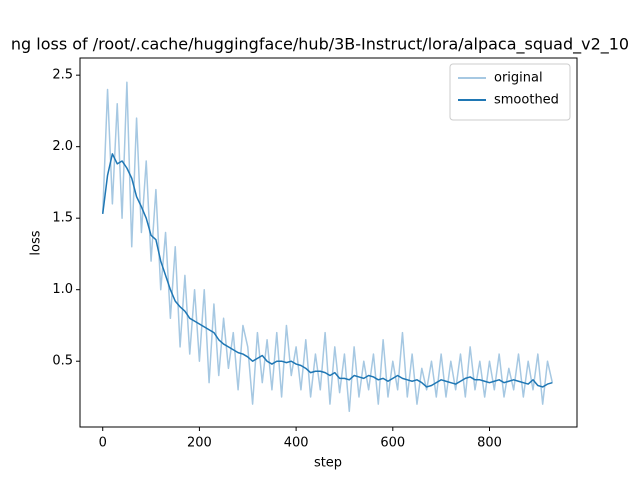 The height and width of the screenshot is (480, 640). Describe the element at coordinates (392, 443) in the screenshot. I see `x-tick-label: 600` at that location.